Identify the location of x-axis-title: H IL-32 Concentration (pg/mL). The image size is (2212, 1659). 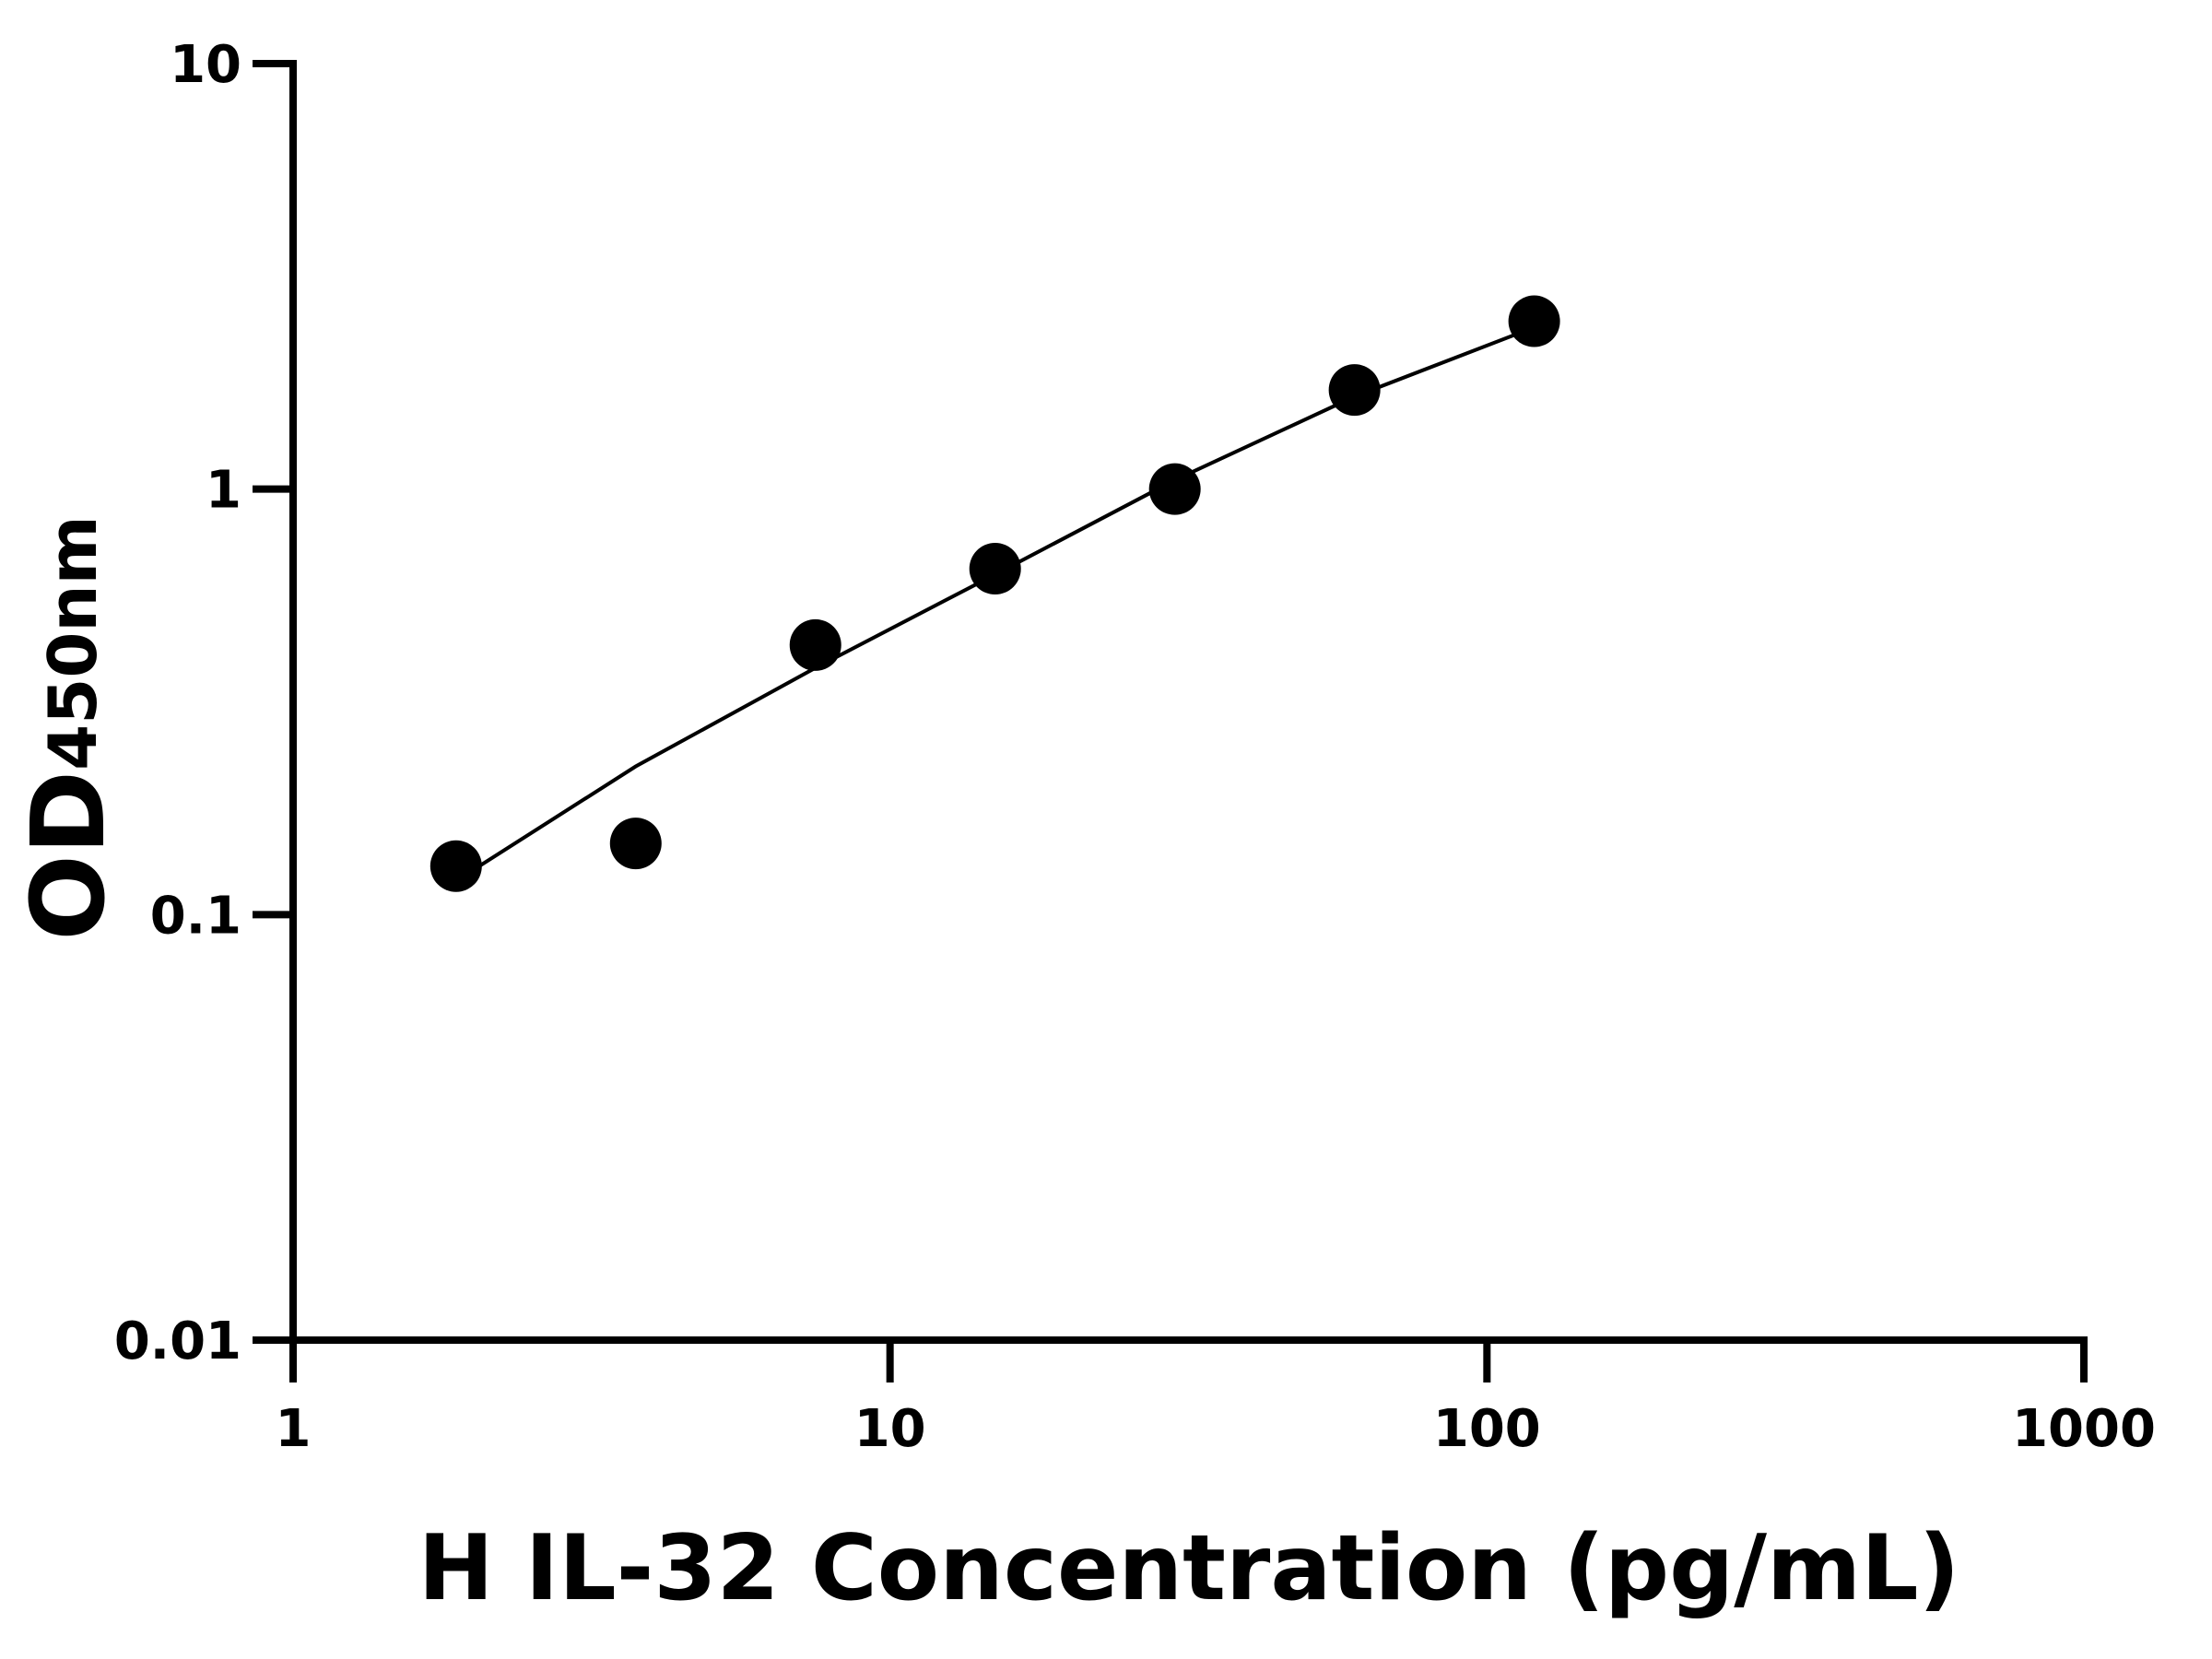
(1189, 1568).